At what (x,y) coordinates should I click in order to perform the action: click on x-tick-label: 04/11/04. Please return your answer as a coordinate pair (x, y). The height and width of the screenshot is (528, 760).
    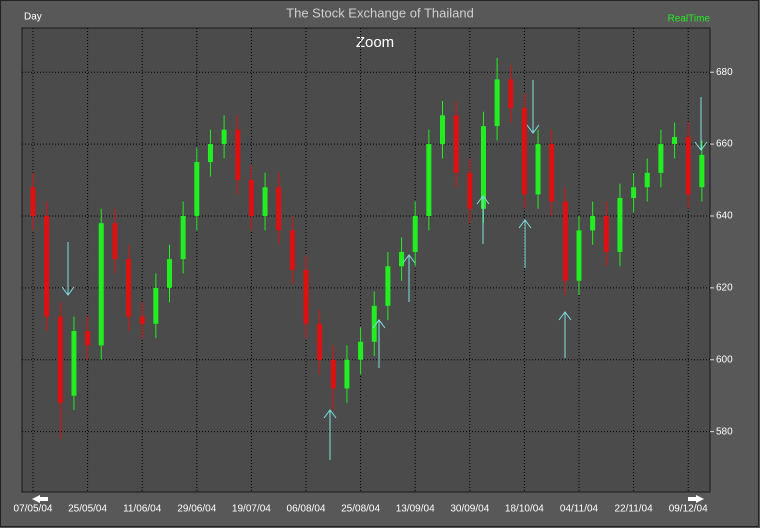
    Looking at the image, I should click on (579, 509).